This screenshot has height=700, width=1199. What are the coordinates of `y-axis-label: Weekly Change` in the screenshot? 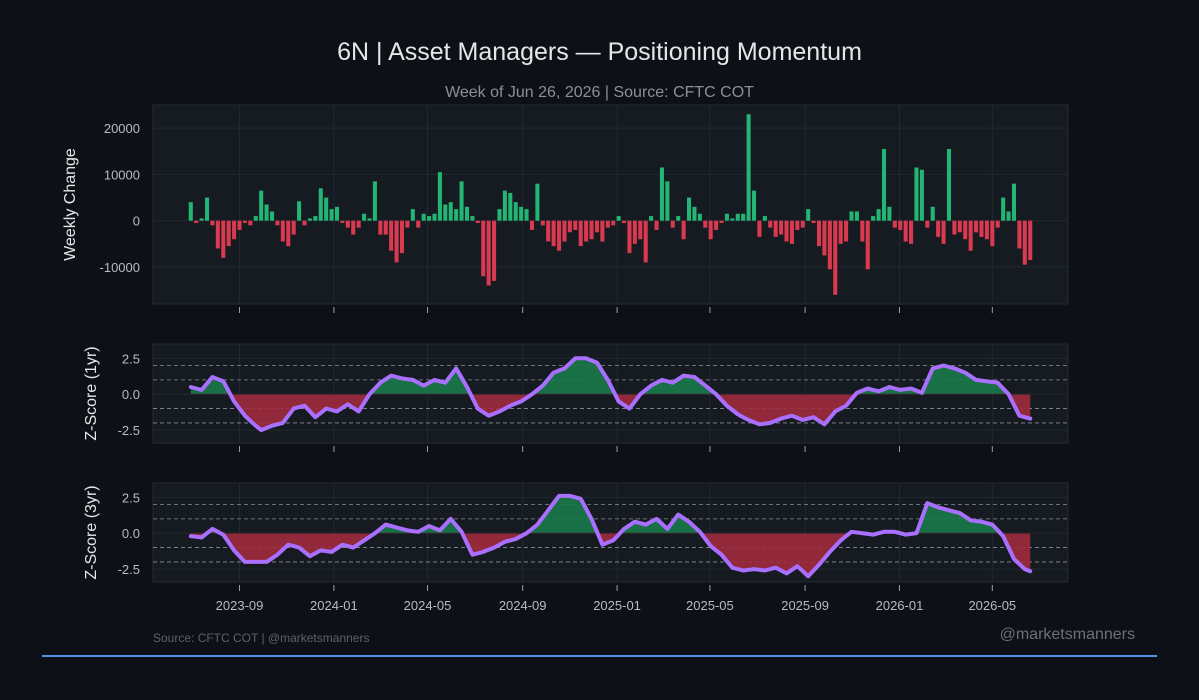 It's located at (70, 204).